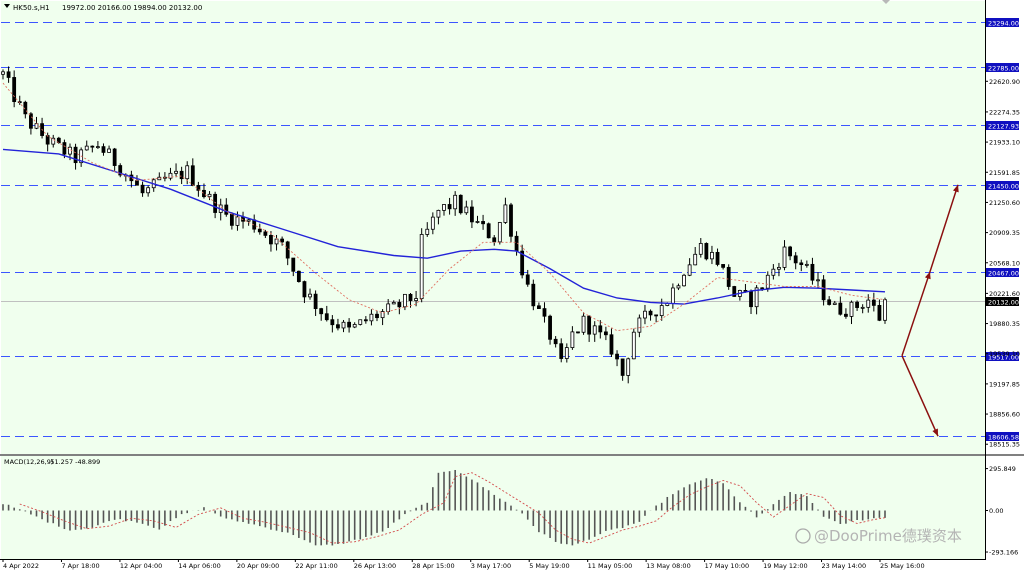  Describe the element at coordinates (878, 536) in the screenshot. I see `watermark: @DooPrime德璞资本` at that location.